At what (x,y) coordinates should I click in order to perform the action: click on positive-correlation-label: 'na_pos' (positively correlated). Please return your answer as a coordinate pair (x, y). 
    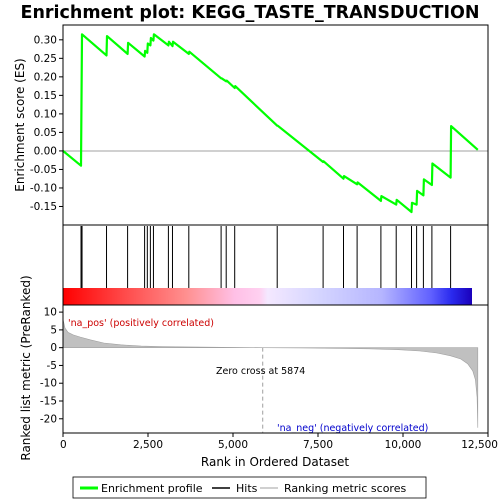
    Looking at the image, I should click on (141, 323).